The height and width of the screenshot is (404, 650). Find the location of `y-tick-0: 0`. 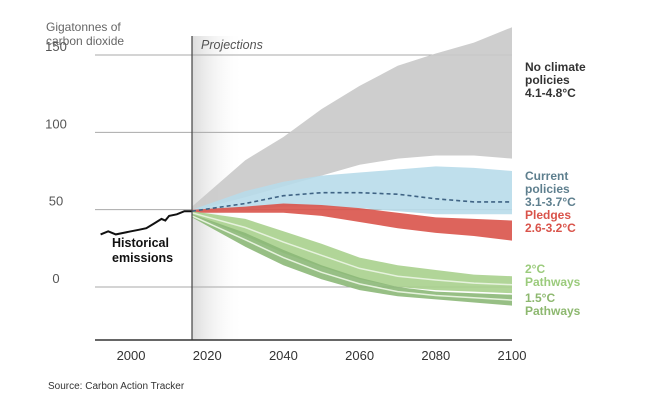

y-tick-0: 0 is located at coordinates (55, 278).